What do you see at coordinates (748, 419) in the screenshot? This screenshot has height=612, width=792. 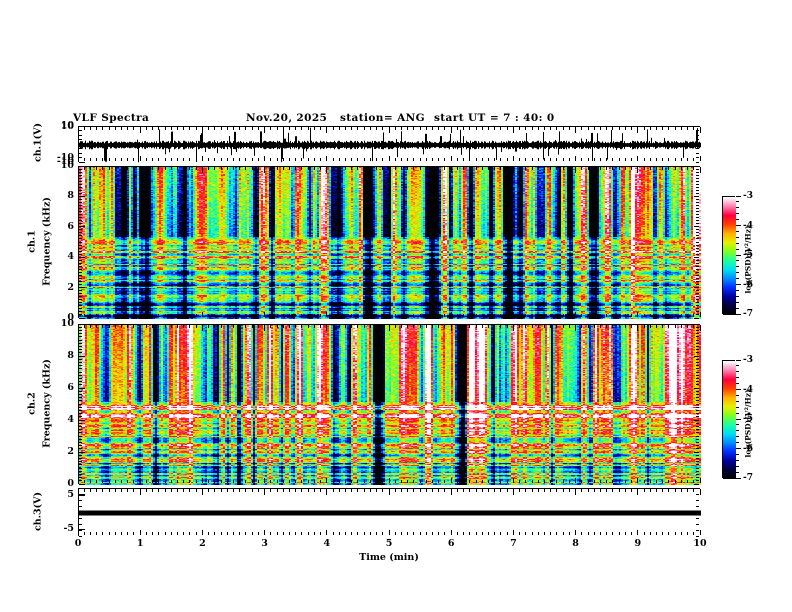 I see `colorbar-tick-label-1--5: -5` at bounding box center [748, 419].